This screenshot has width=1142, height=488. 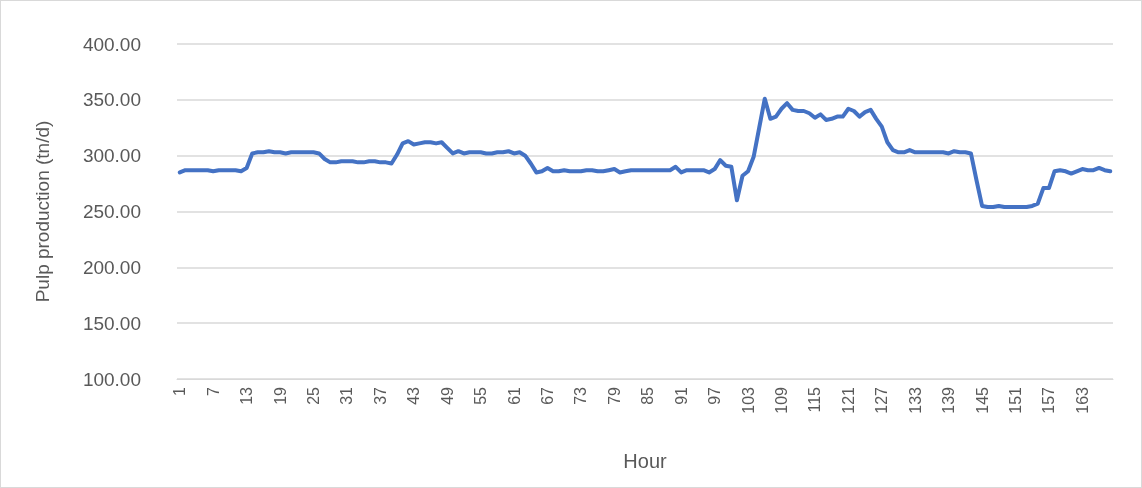 I want to click on x-tick-label: 97, so click(x=715, y=395).